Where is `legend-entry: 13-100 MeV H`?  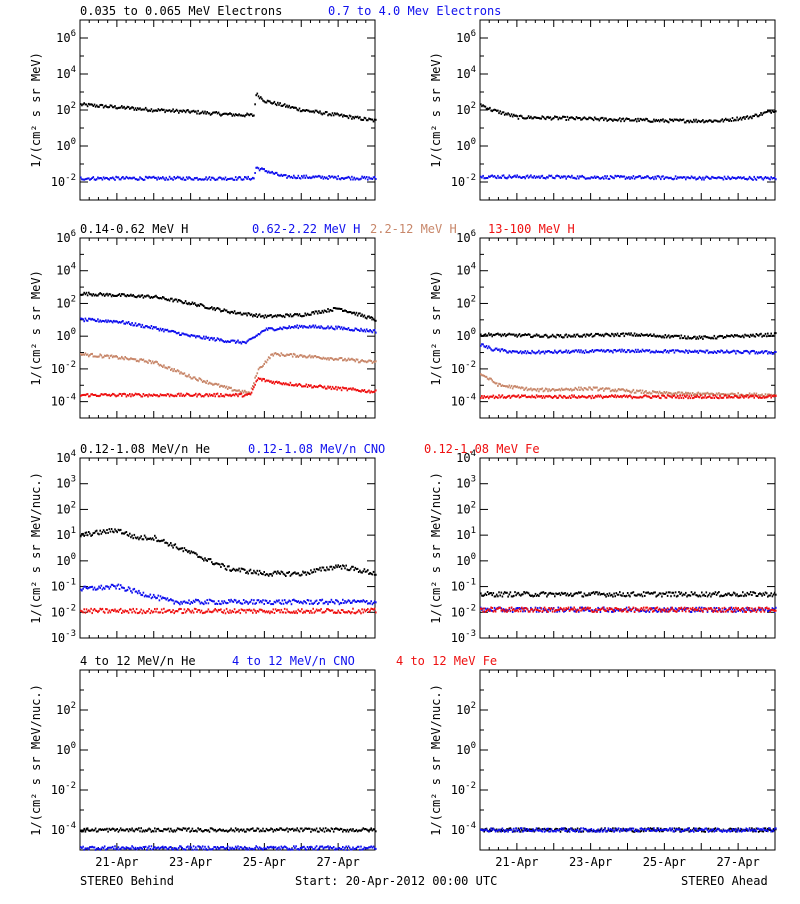
legend-entry: 13-100 MeV H is located at coordinates (531, 229).